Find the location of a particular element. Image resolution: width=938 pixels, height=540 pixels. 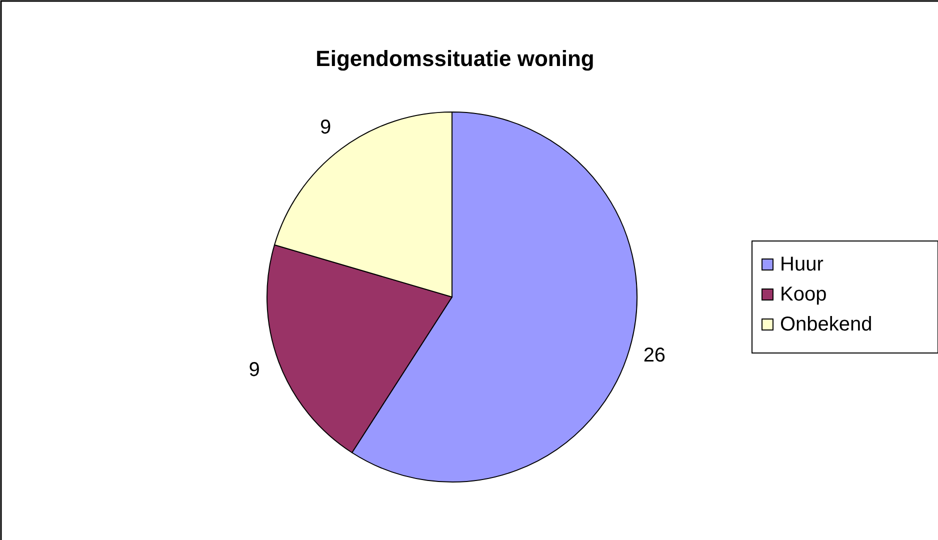

chart-title: Eigendomssituatie woning is located at coordinates (455, 58).